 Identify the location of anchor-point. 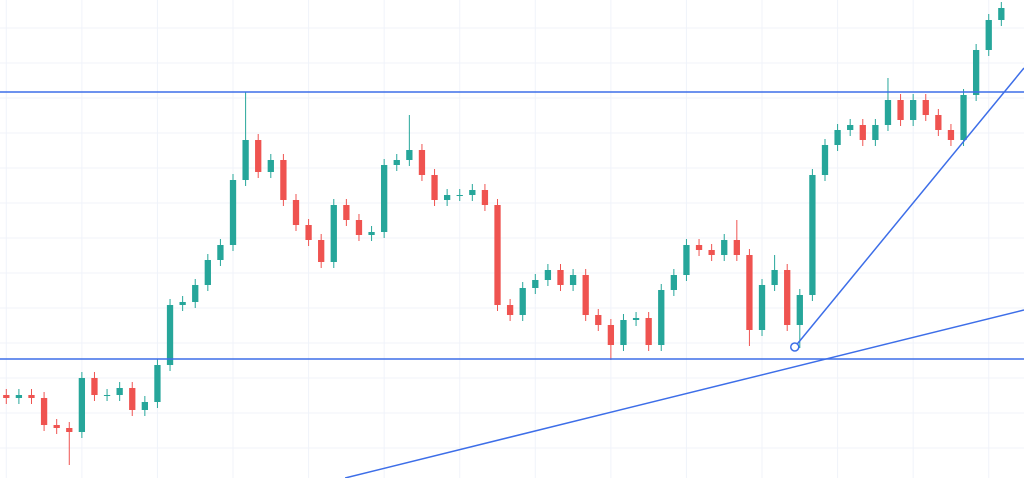
(795, 347).